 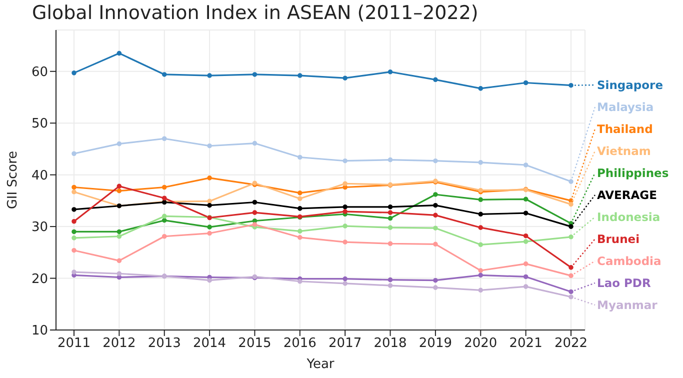 I want to click on text: Brunei, so click(x=618, y=239).